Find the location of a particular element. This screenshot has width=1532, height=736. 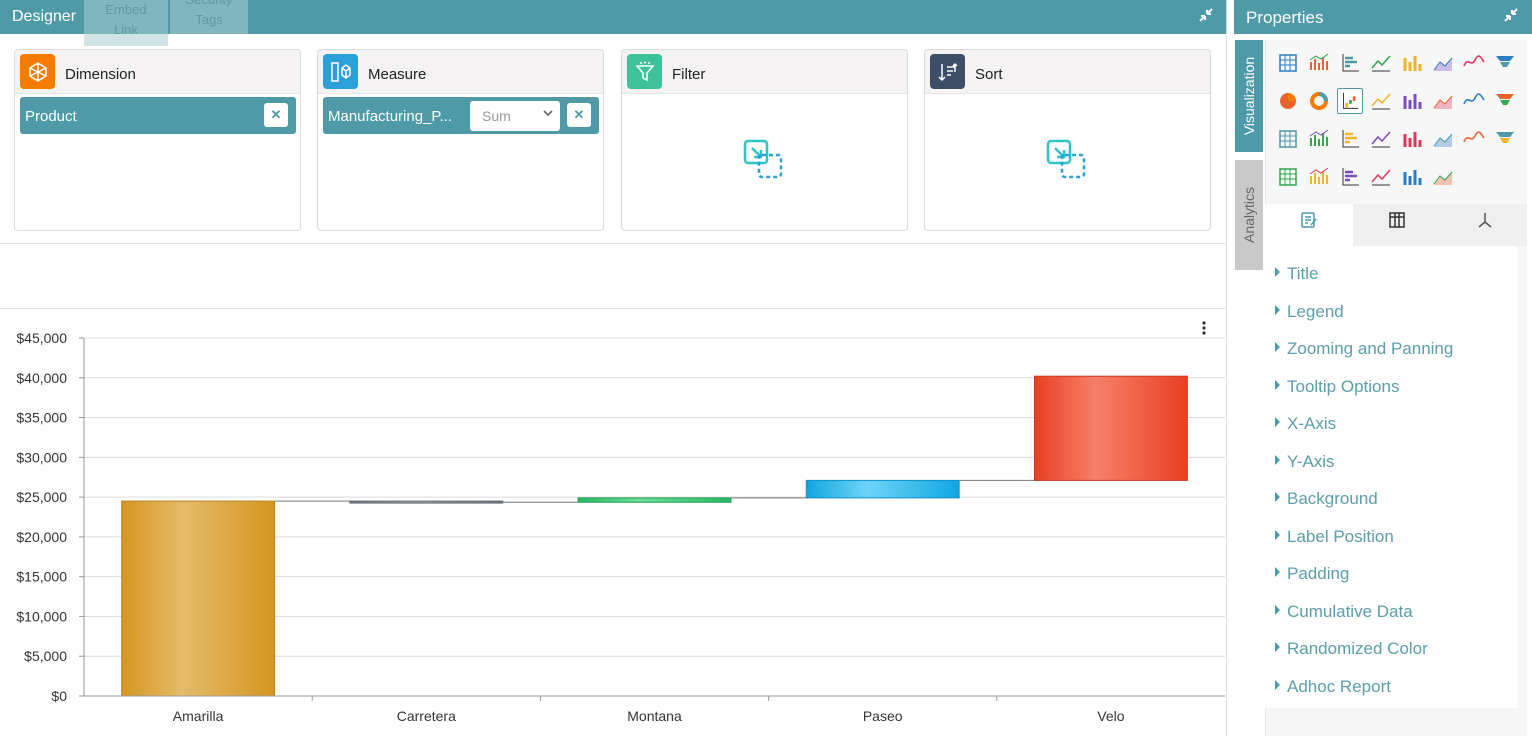

y-tick-label: $20,000 is located at coordinates (41, 537).